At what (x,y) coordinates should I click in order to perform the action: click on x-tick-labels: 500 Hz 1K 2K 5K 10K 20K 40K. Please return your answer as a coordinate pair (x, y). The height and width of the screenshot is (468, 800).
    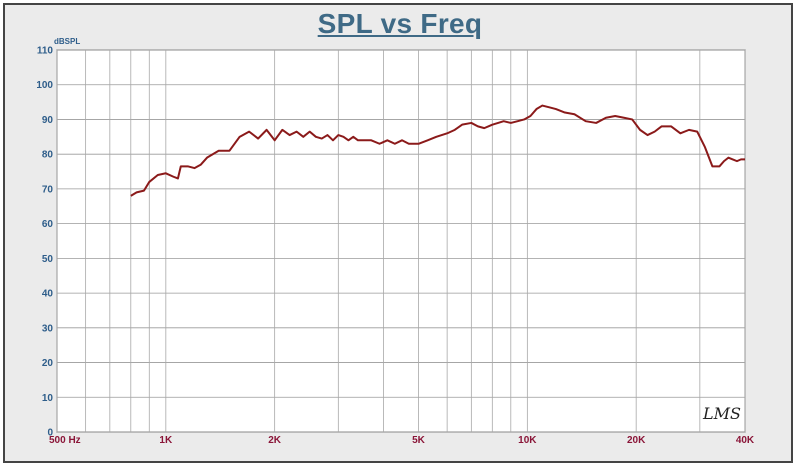
    Looking at the image, I should click on (402, 440).